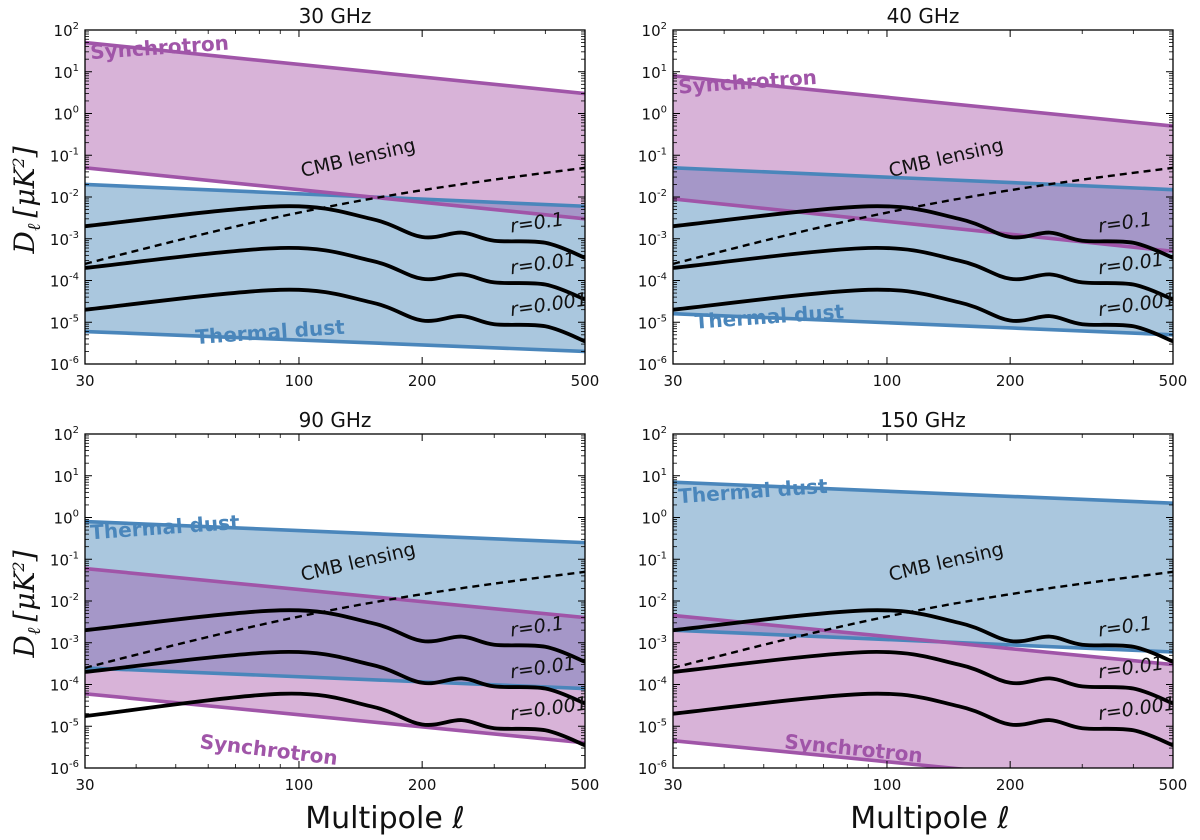 This screenshot has width=1200, height=840. What do you see at coordinates (335, 420) in the screenshot?
I see `panel-title: 90 GHz` at bounding box center [335, 420].